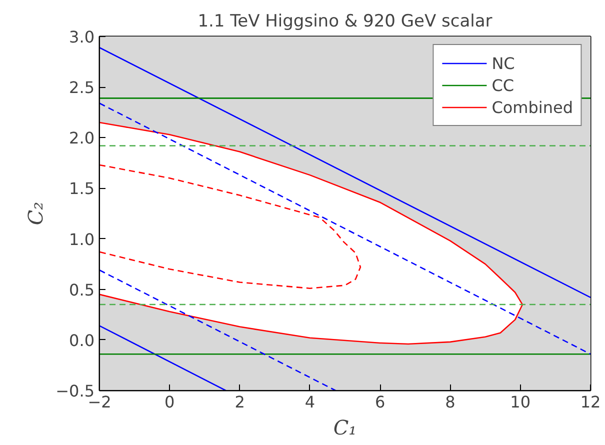 This screenshot has width=605, height=445. I want to click on x-axis-title: C₁, so click(345, 428).